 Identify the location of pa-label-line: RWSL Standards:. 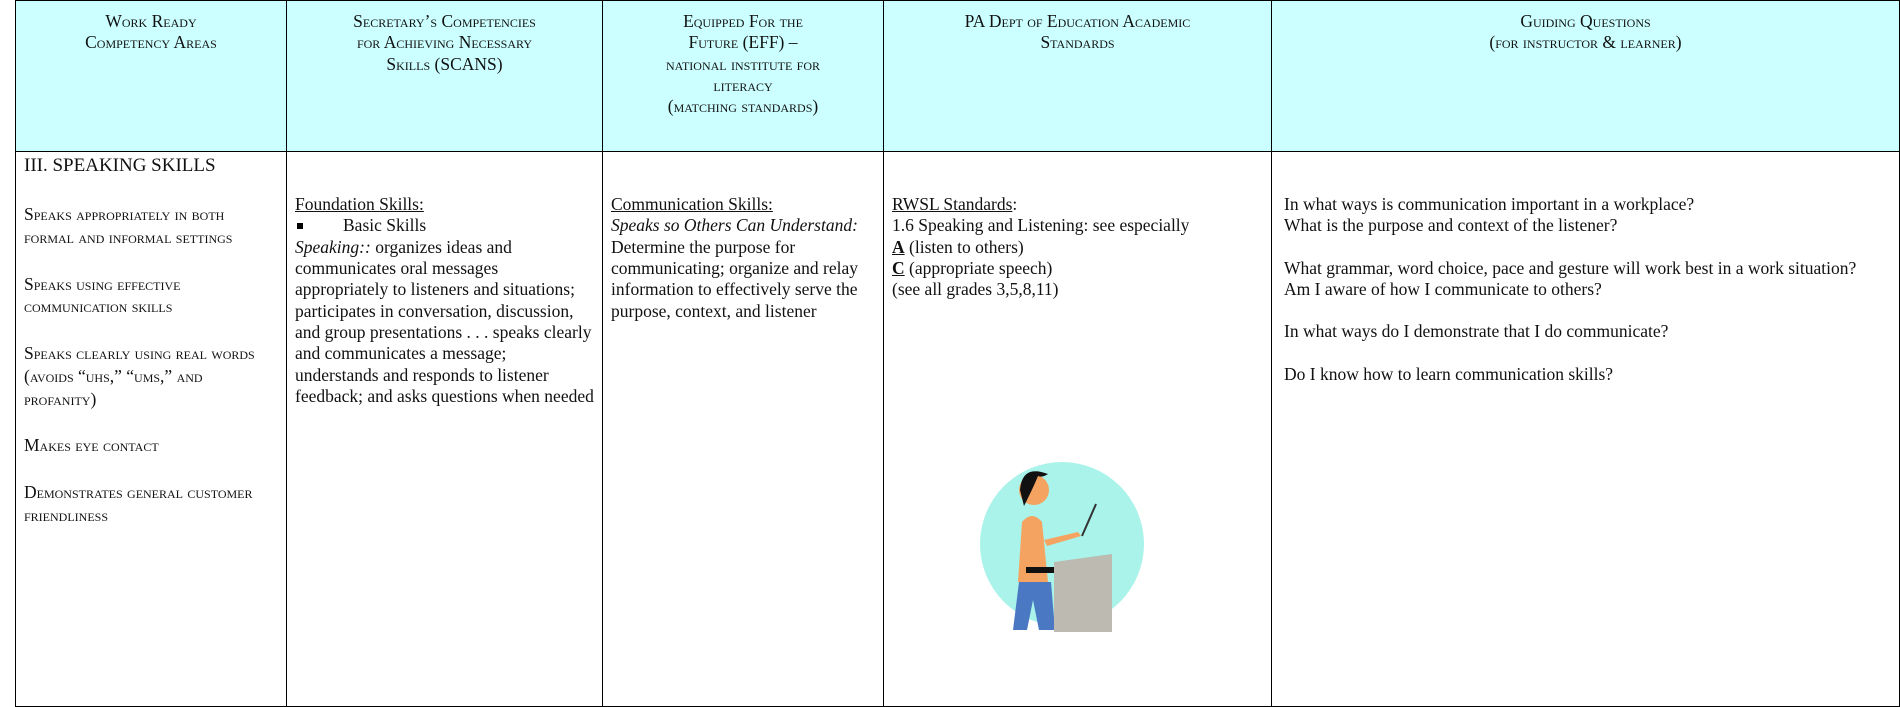
(1077, 204).